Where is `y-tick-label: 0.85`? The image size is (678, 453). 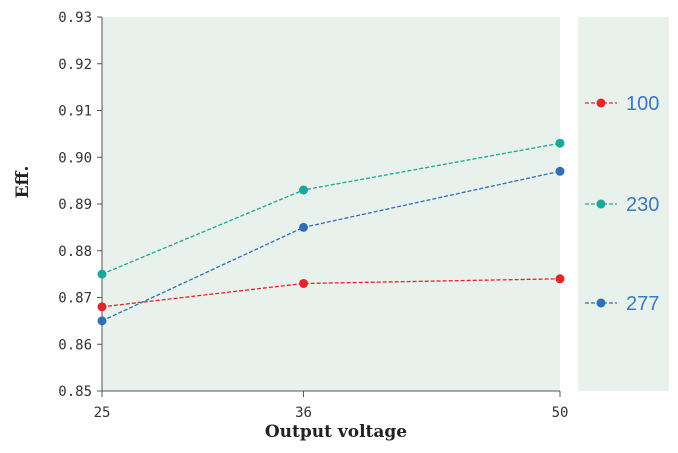
y-tick-label: 0.85 is located at coordinates (75, 392).